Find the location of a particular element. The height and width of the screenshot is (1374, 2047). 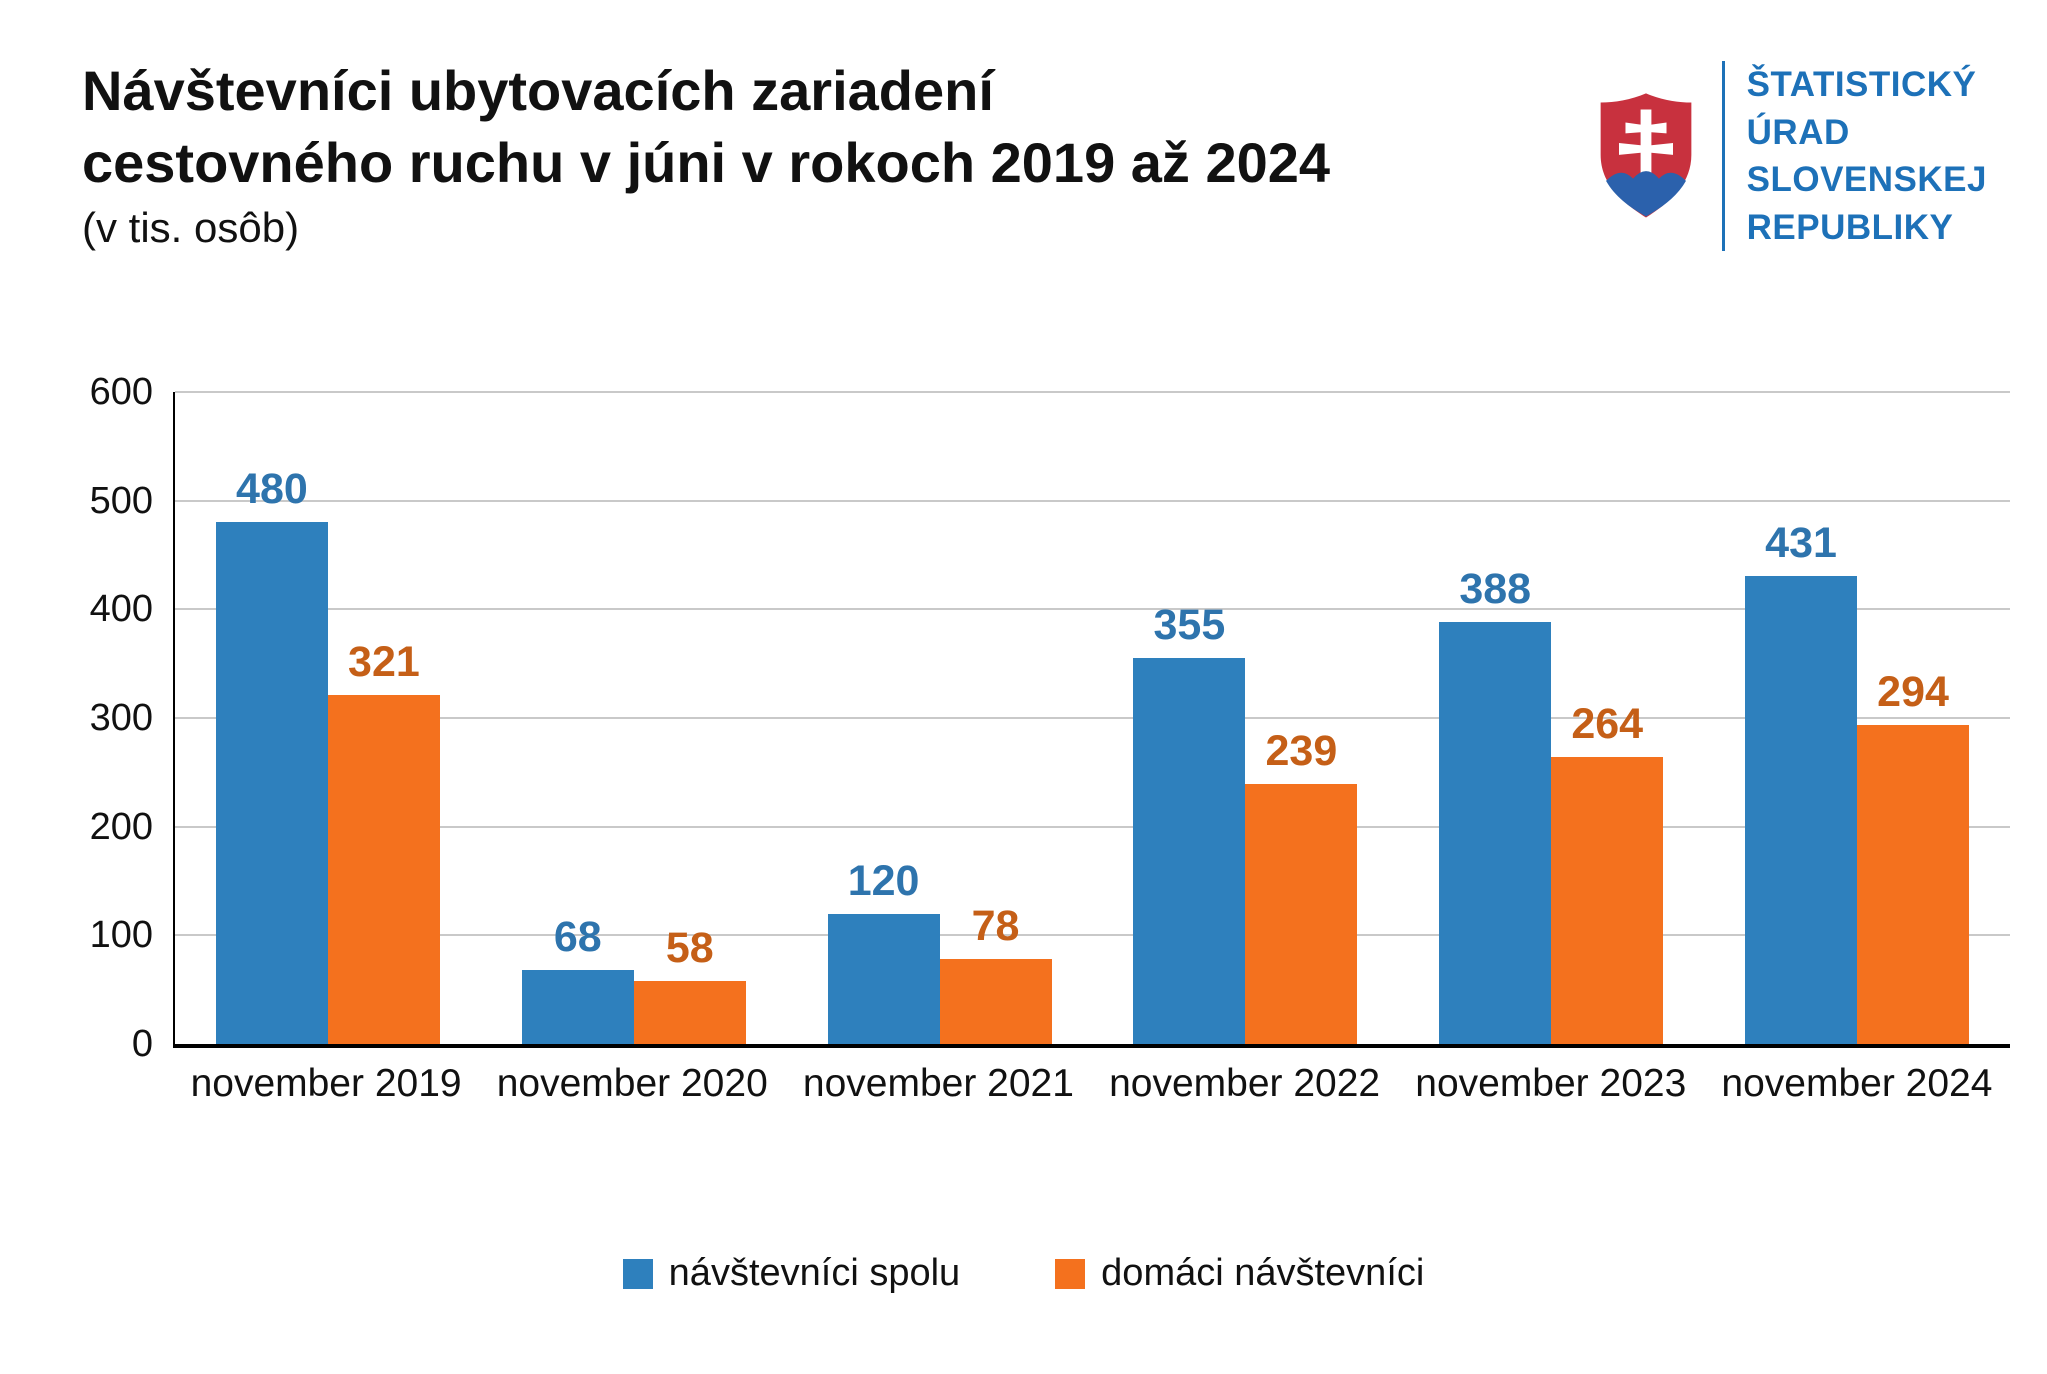

x-tick-label: november 2024 is located at coordinates (1857, 1083).